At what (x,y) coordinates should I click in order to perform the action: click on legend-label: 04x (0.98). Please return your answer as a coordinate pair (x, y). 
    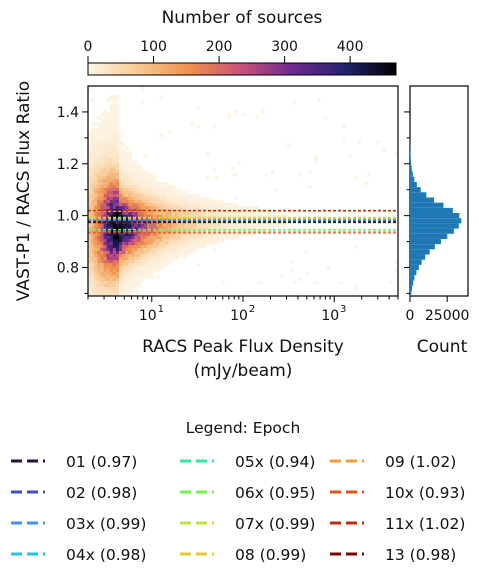
    Looking at the image, I should click on (106, 555).